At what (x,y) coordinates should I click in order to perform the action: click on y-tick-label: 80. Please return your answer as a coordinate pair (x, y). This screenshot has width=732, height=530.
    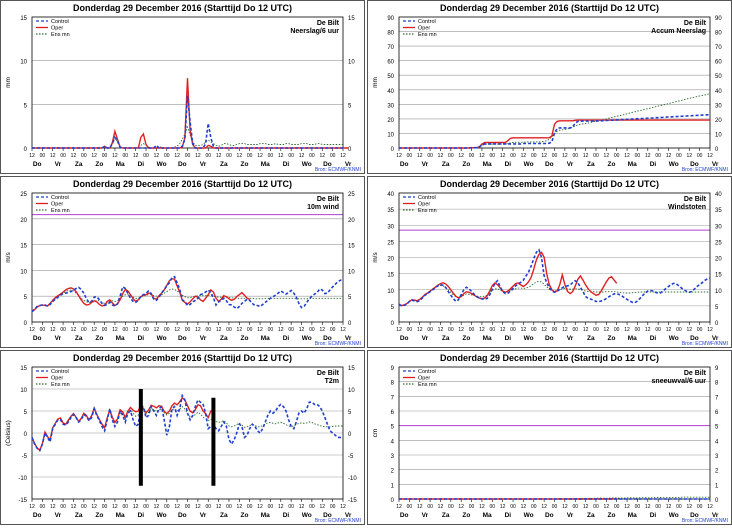
    Looking at the image, I should click on (390, 34).